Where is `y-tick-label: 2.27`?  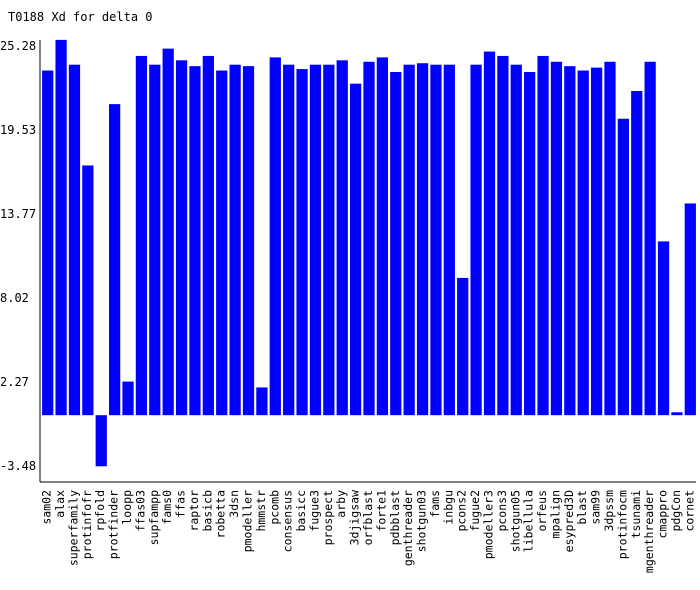
y-tick-label: 2.27 is located at coordinates (14, 382).